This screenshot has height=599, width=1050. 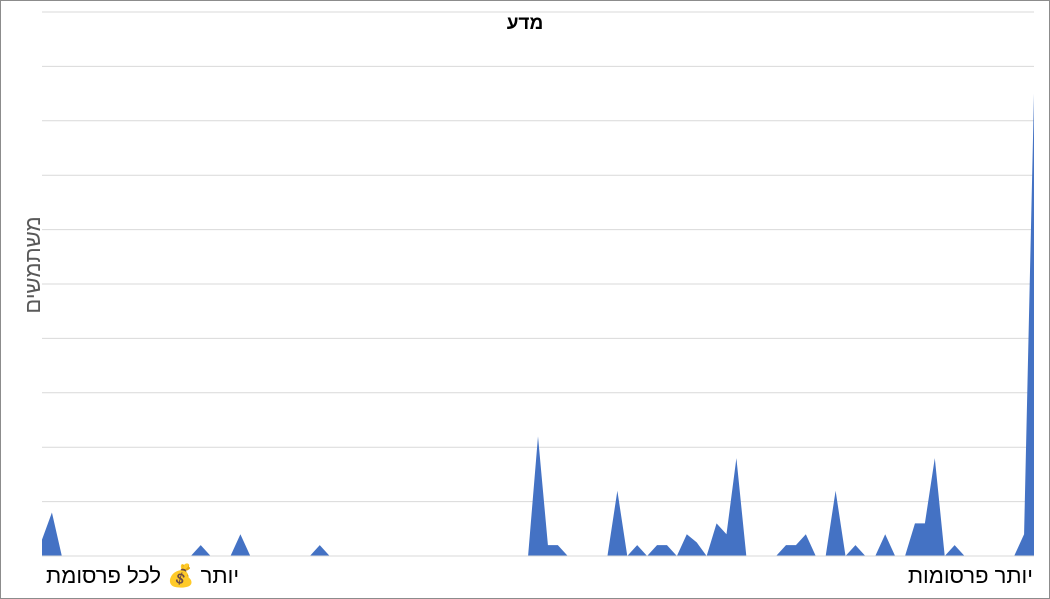 What do you see at coordinates (970, 575) in the screenshot?
I see `x-axis-right-label: יותר פרסומות` at bounding box center [970, 575].